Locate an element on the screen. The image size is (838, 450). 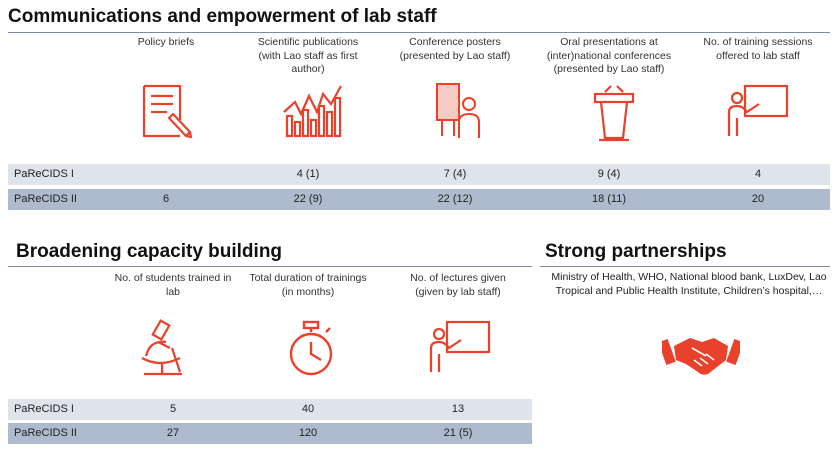
table-row: PaReCIDS I 4 (1) 7 (4) 9 (4) 4 is located at coordinates (419, 174).